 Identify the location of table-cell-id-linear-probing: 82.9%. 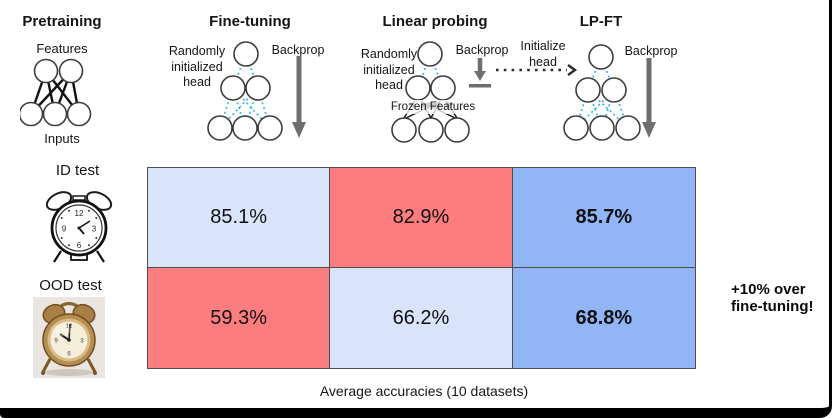
(421, 218).